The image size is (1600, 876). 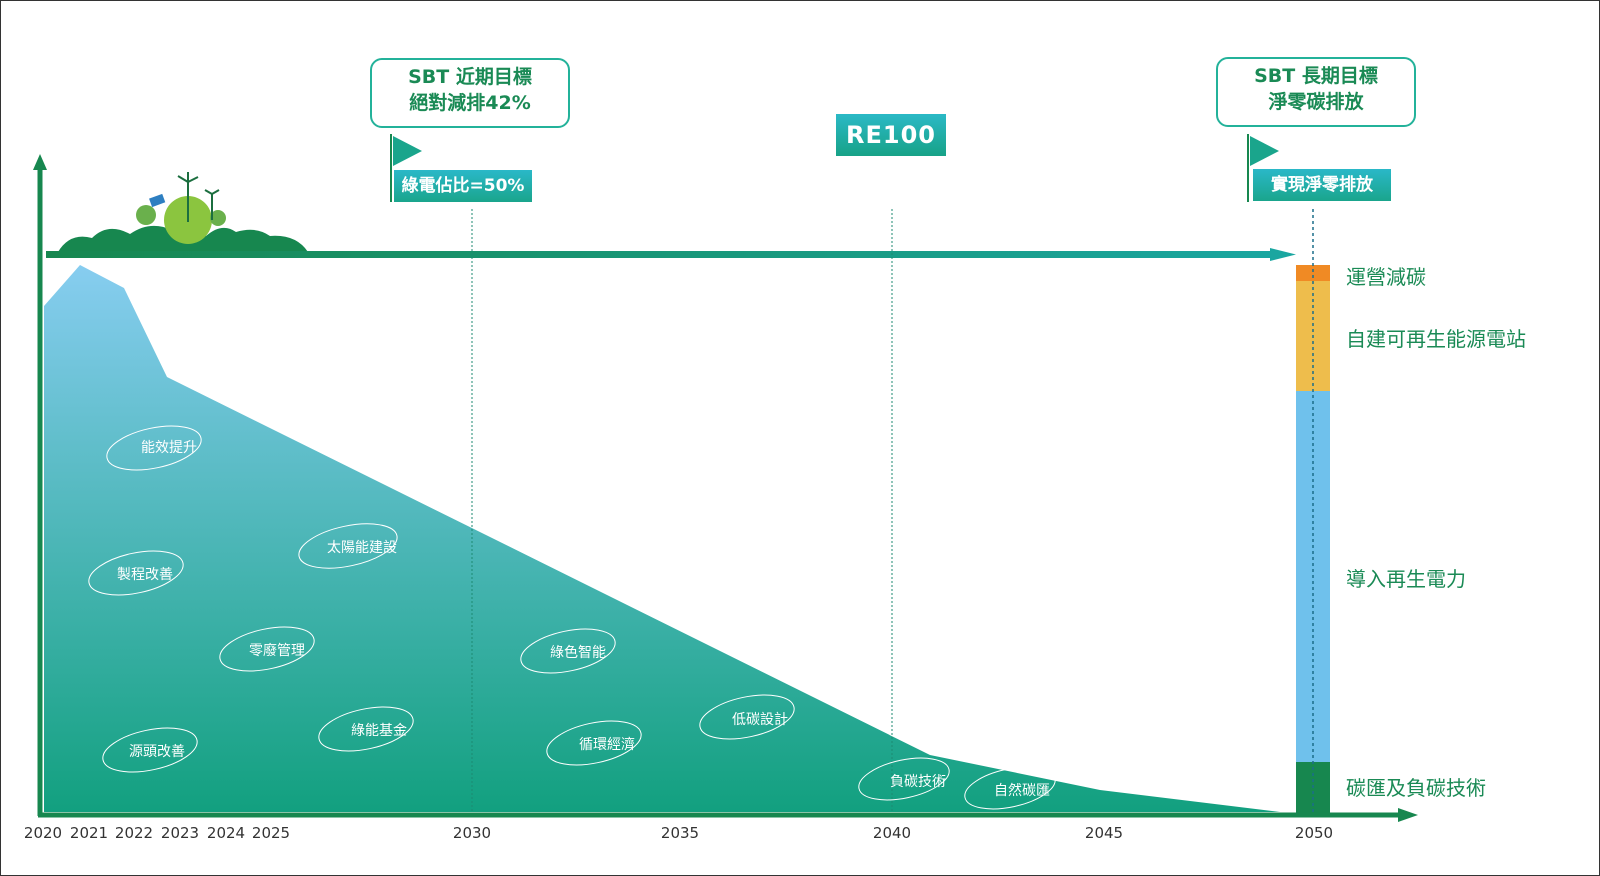 I want to click on strategy-label: 負碳技術, so click(x=918, y=782).